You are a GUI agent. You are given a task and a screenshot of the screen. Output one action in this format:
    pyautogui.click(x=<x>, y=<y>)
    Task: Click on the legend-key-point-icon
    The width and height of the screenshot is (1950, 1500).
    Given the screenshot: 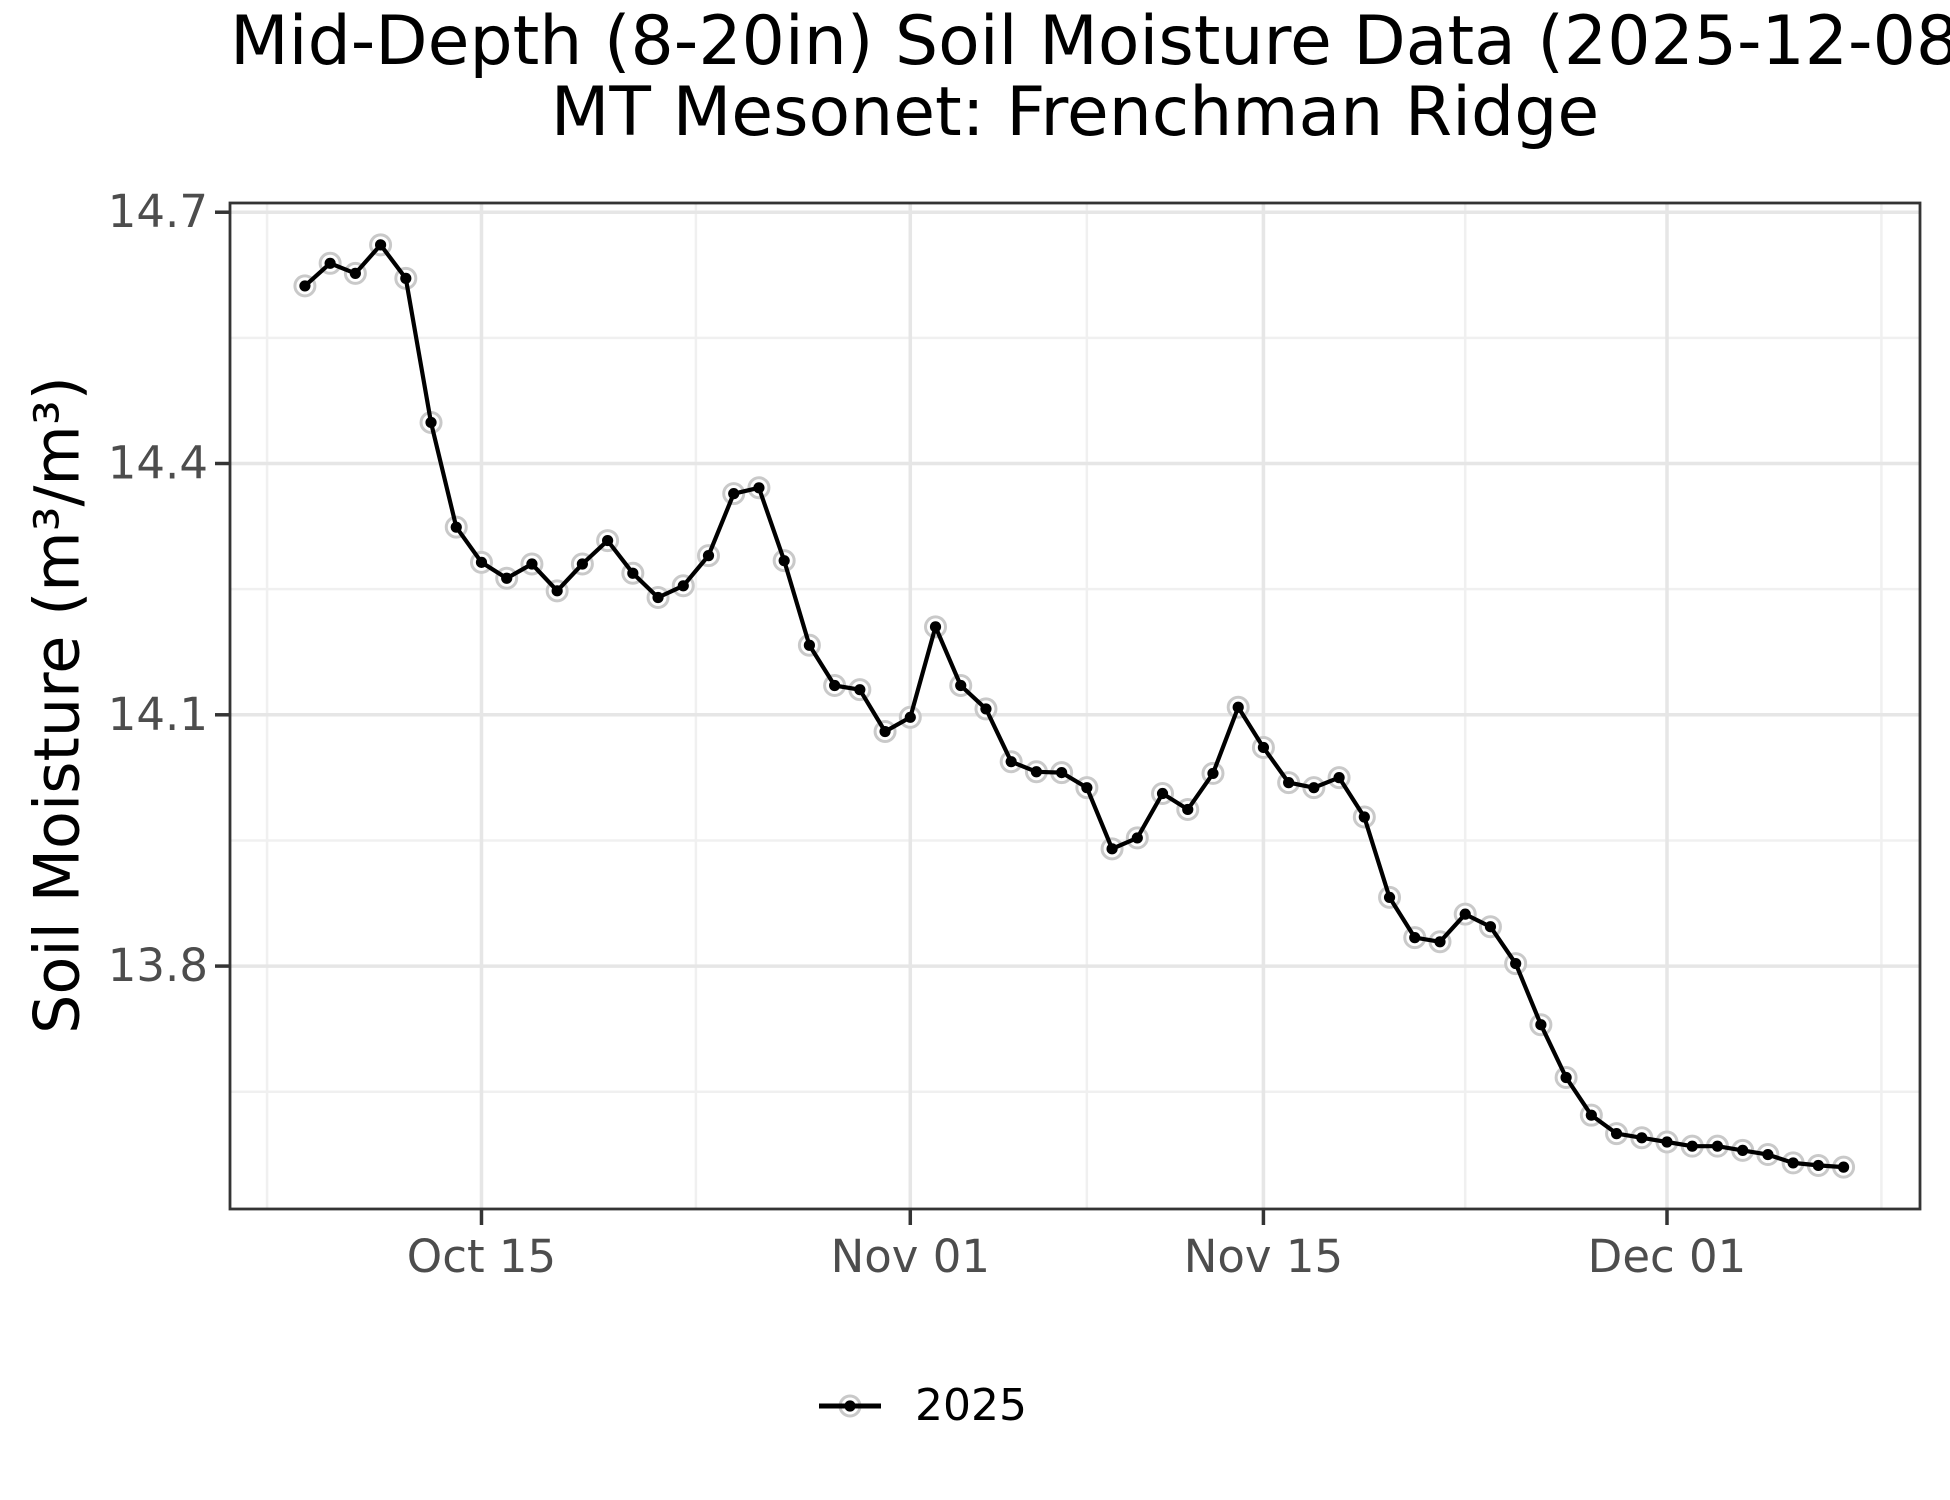 What is the action you would take?
    pyautogui.click(x=850, y=1406)
    